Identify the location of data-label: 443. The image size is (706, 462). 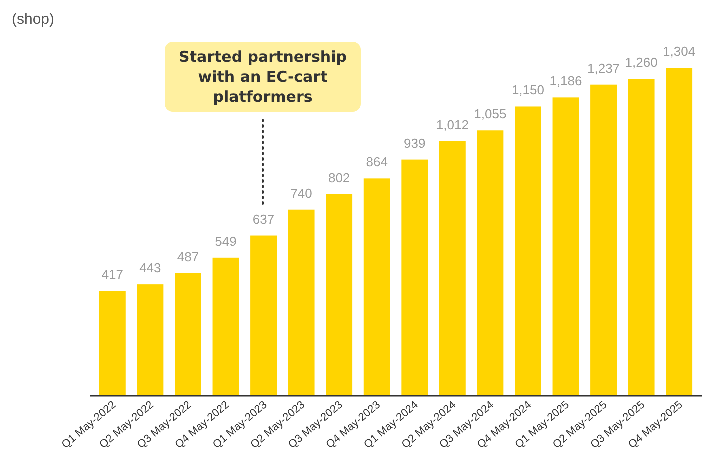
(151, 268).